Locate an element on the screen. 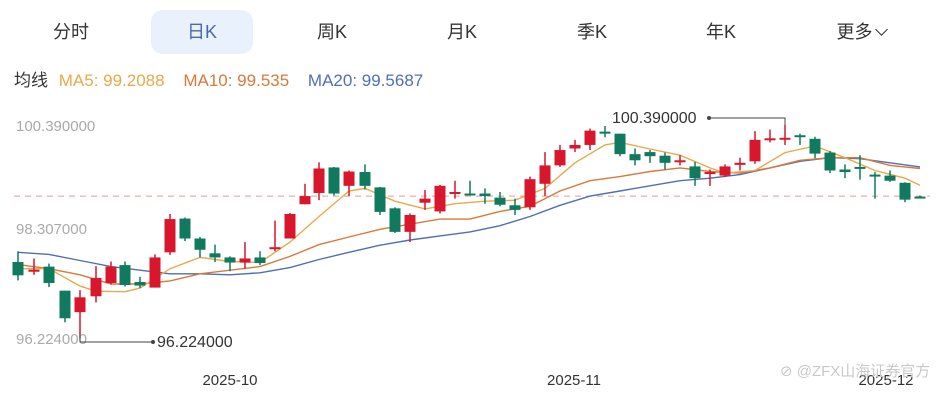 Image resolution: width=938 pixels, height=405 pixels. ma20-value: MA20: 99.5687 is located at coordinates (365, 80).